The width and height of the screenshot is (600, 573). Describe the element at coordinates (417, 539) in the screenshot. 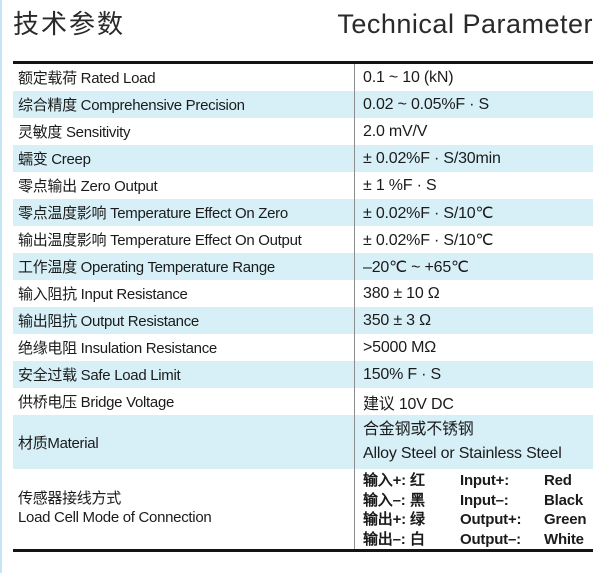

I see `wiring-zh-color: 白` at that location.